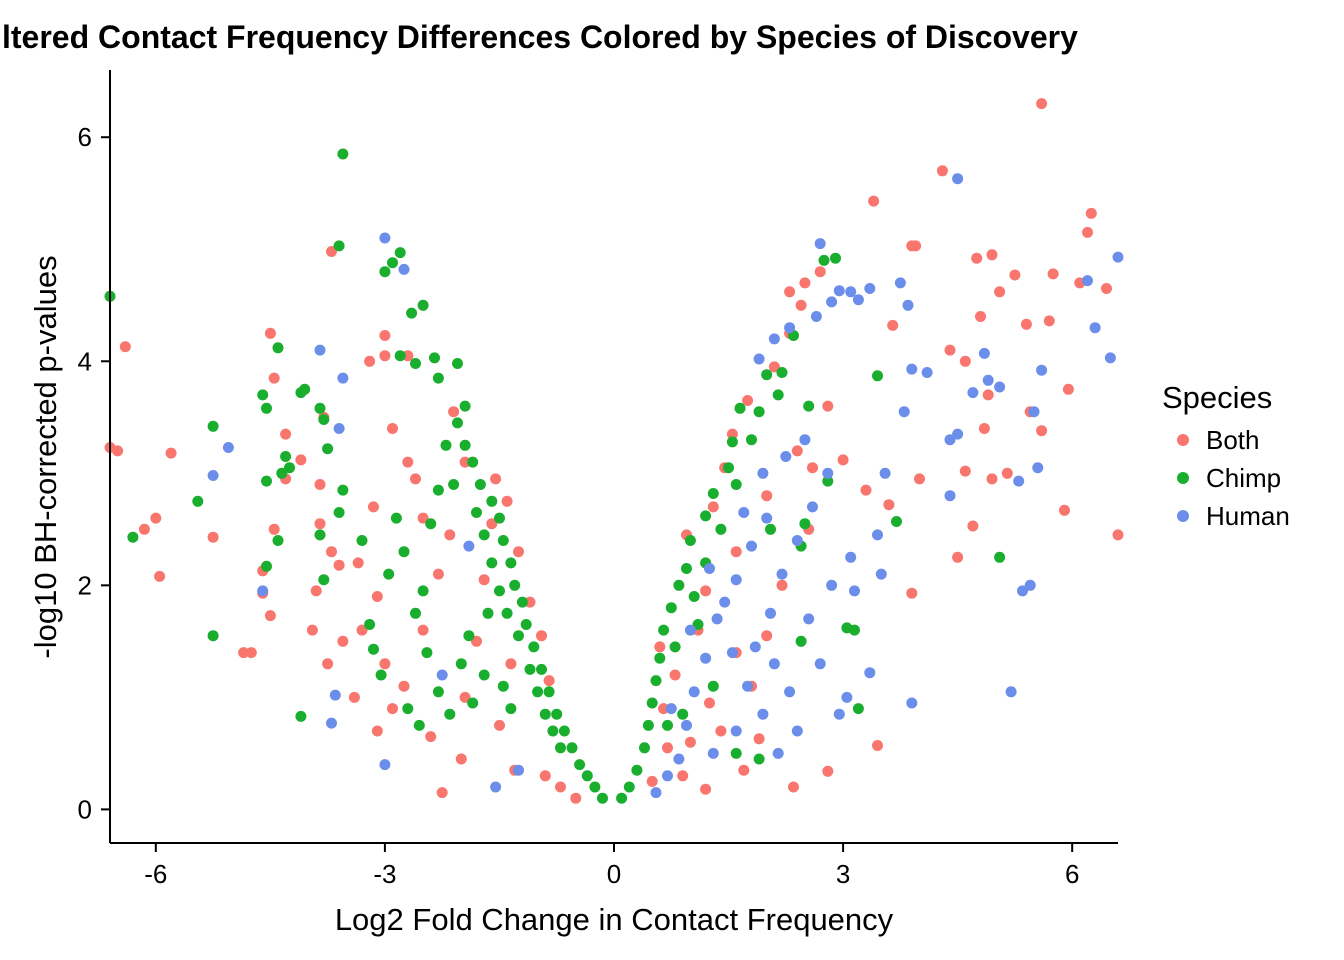  I want to click on legend-key-both, so click(1183, 440).